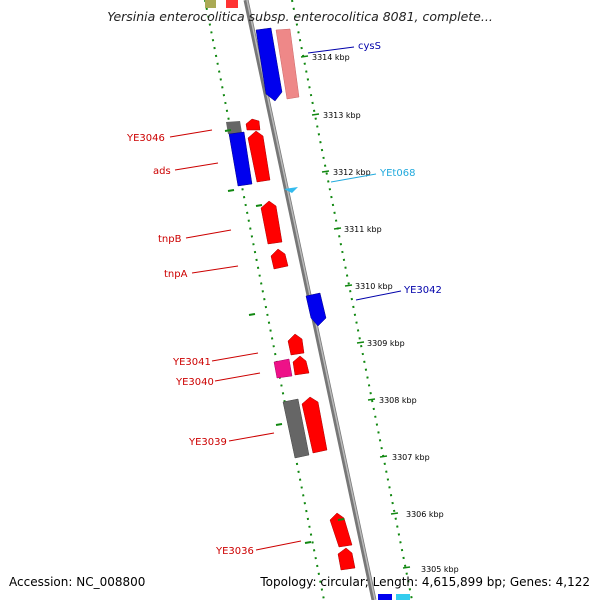 Image resolution: width=600 pixels, height=604 pixels. Describe the element at coordinates (210, 4) in the screenshot. I see `feature-top-olive` at that location.